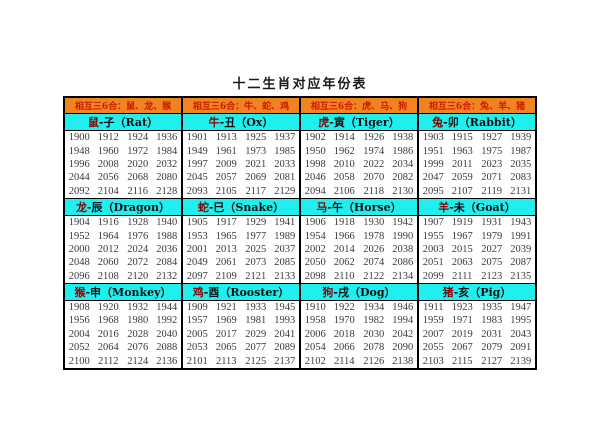 The image size is (600, 424). I want to click on year-cell: 1901, so click(196, 137).